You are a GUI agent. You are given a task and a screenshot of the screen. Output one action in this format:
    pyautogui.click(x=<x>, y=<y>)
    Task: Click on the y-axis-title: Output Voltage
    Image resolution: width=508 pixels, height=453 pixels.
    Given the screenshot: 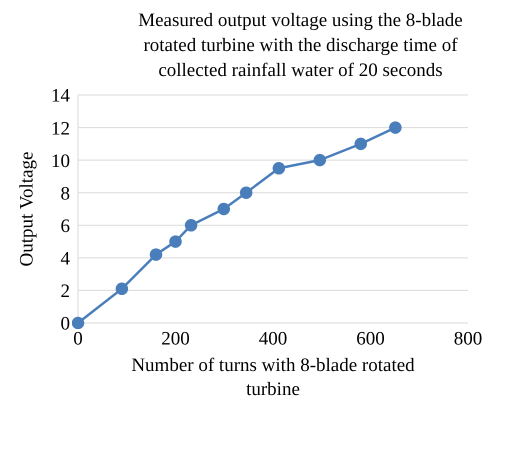 What is the action you would take?
    pyautogui.click(x=27, y=209)
    